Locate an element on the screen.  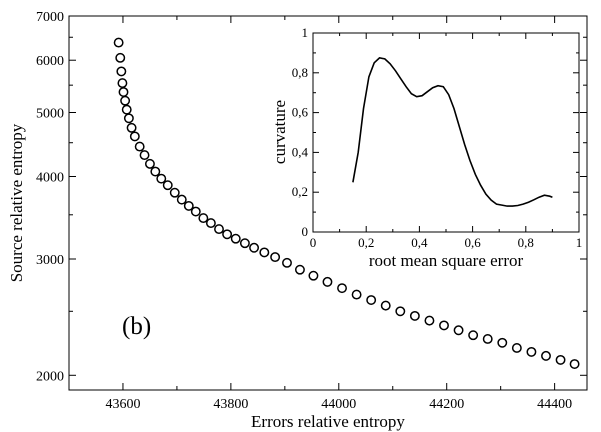
main-x-tick-label: 44200 is located at coordinates (446, 404).